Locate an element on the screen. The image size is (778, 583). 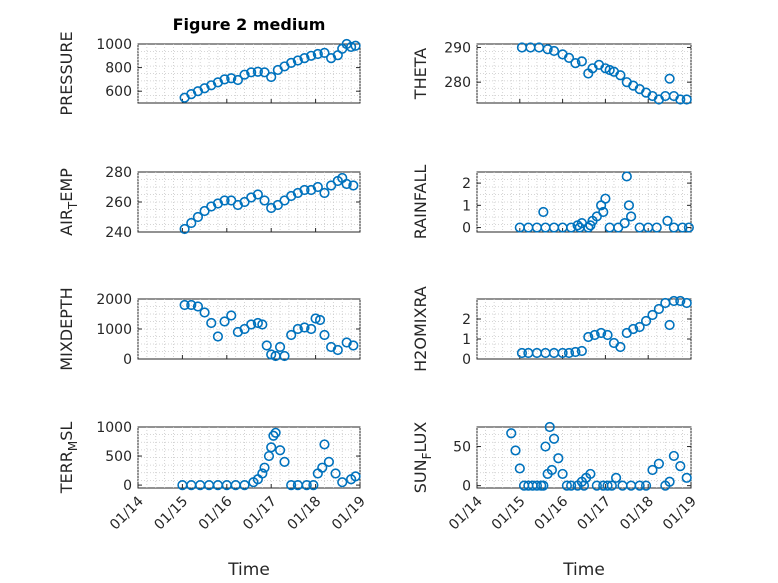
chart-panel-right-3: 0 1 2 H2OMIXRA is located at coordinates (551, 329).